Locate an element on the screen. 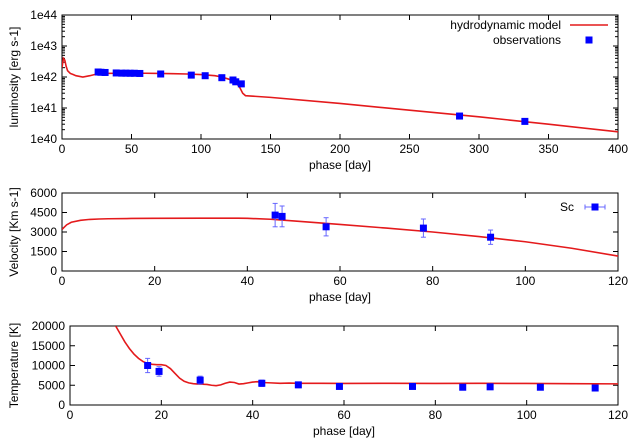  y-tick-label: 1e44 is located at coordinates (43, 15).